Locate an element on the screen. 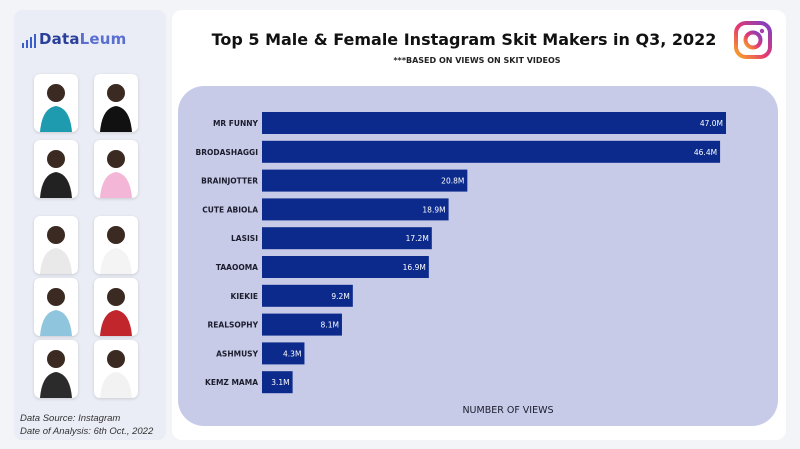 The image size is (800, 449). data-label: 47.0M is located at coordinates (711, 123).